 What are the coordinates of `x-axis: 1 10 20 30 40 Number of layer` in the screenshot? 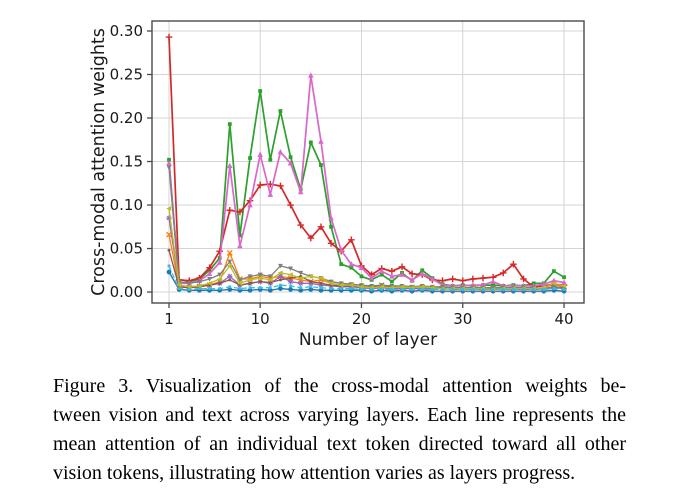 It's located at (369, 326).